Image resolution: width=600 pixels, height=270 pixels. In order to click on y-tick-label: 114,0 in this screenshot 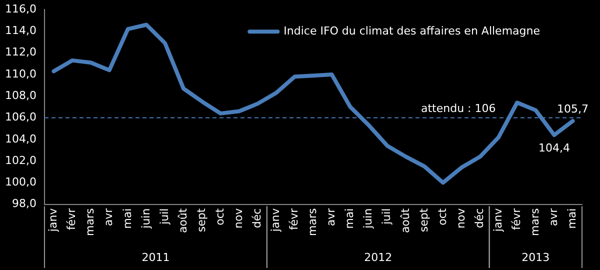, I will do `click(20, 31)`.